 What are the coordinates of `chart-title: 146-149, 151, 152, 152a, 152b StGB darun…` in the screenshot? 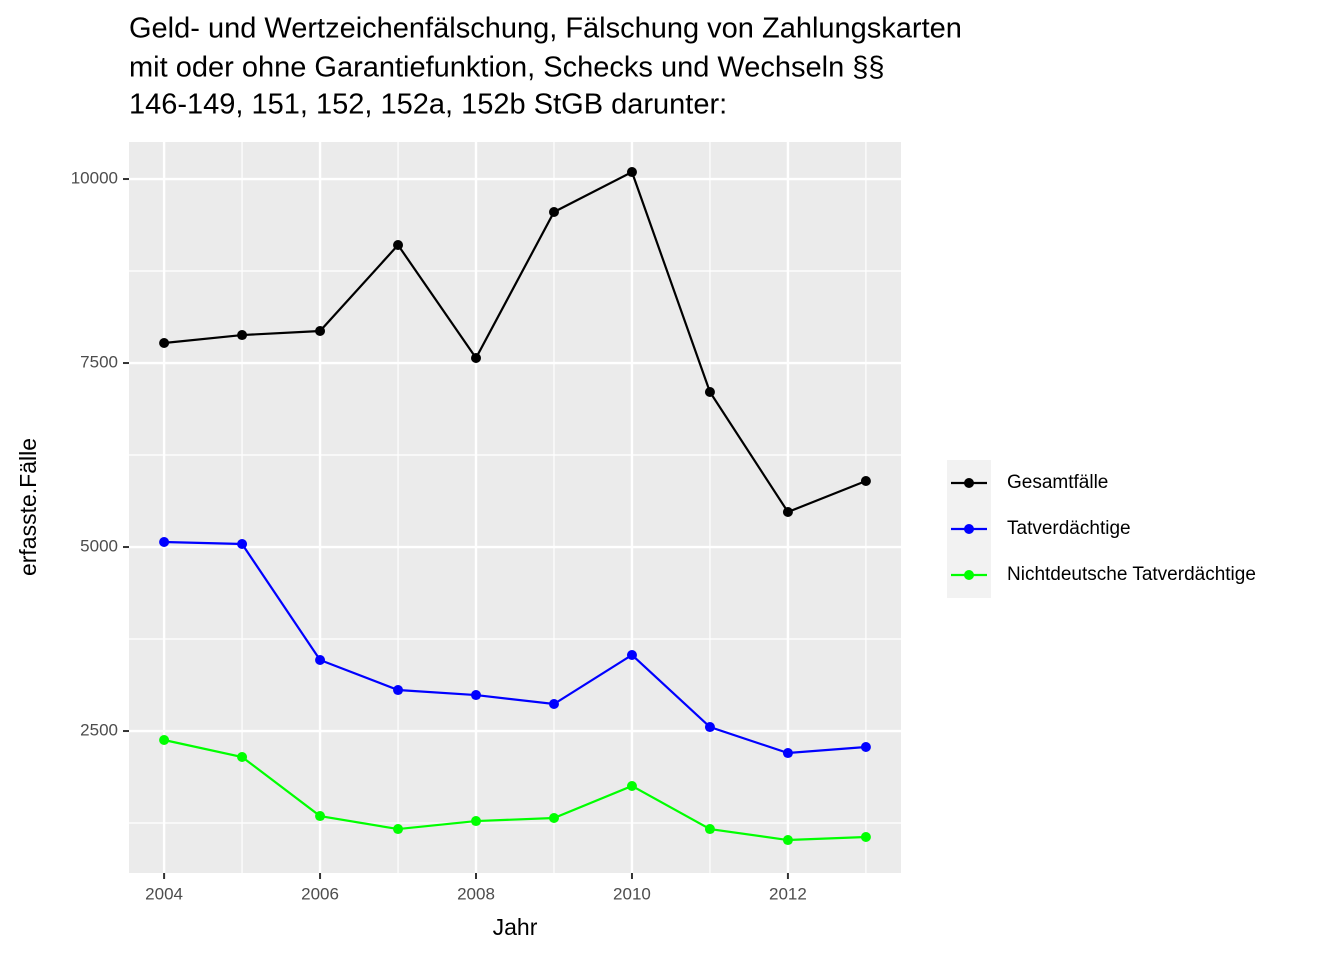 It's located at (428, 105).